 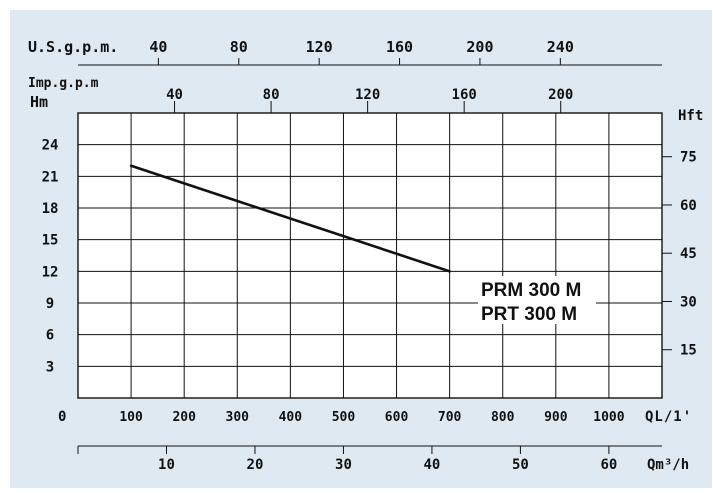 I want to click on hft-axis-label: Hft, so click(x=690, y=116).